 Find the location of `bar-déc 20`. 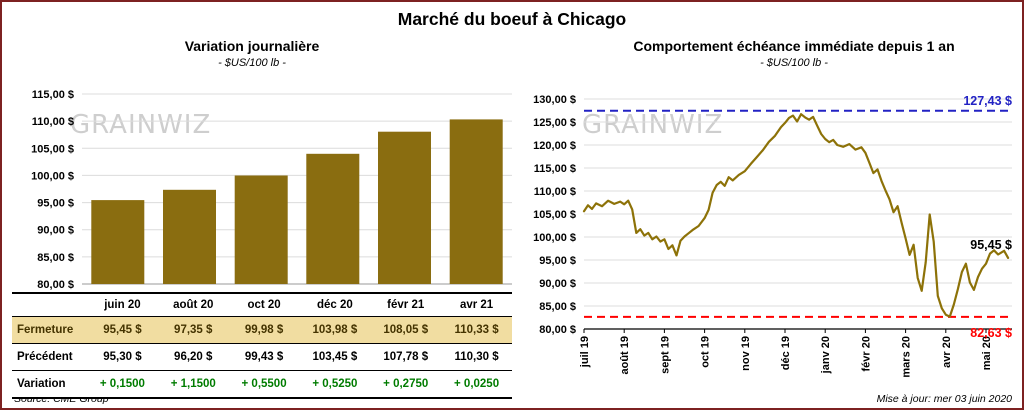

bar-déc 20 is located at coordinates (333, 218).